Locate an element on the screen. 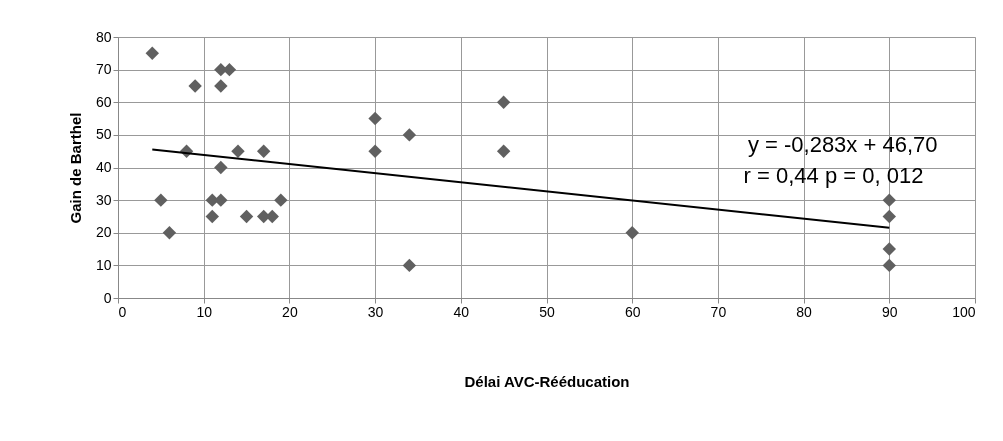  x-tick-label: 10 is located at coordinates (204, 311).